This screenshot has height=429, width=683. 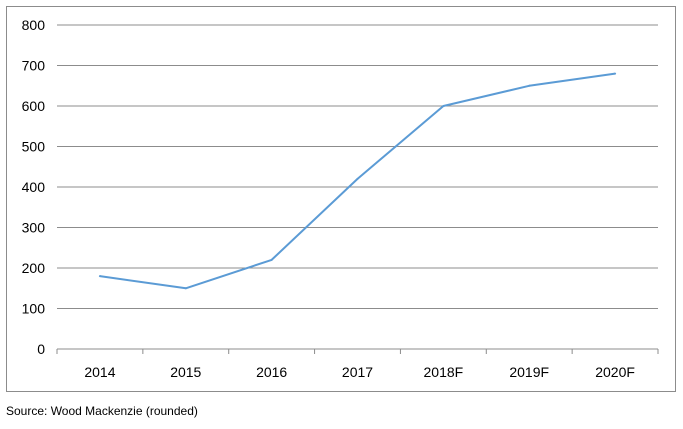 I want to click on y-tick-label: 100, so click(x=34, y=309).